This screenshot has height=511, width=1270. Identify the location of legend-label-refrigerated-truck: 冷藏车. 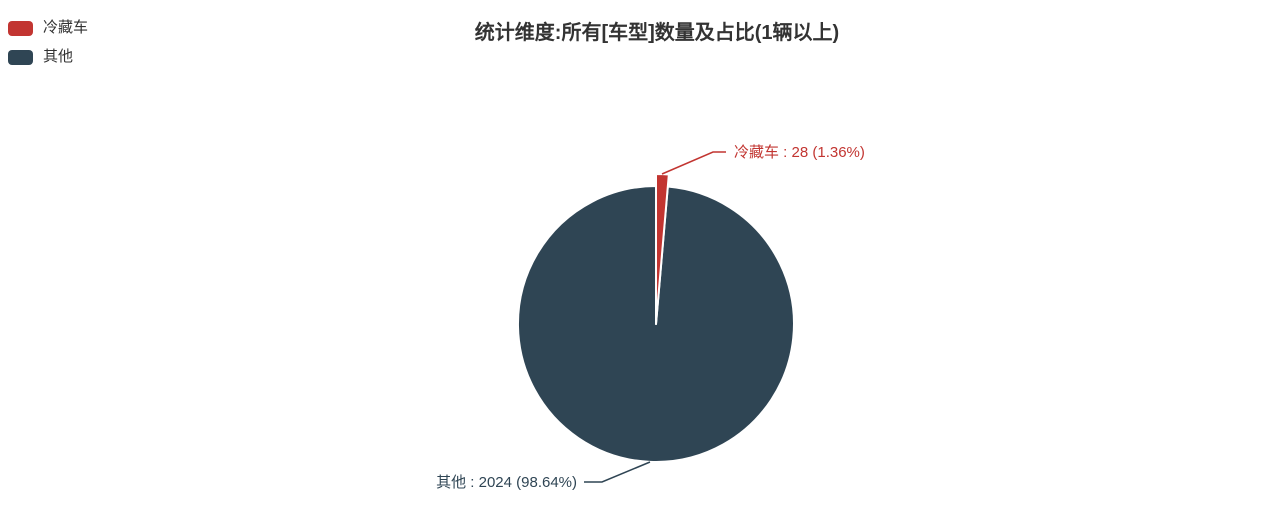
(66, 27).